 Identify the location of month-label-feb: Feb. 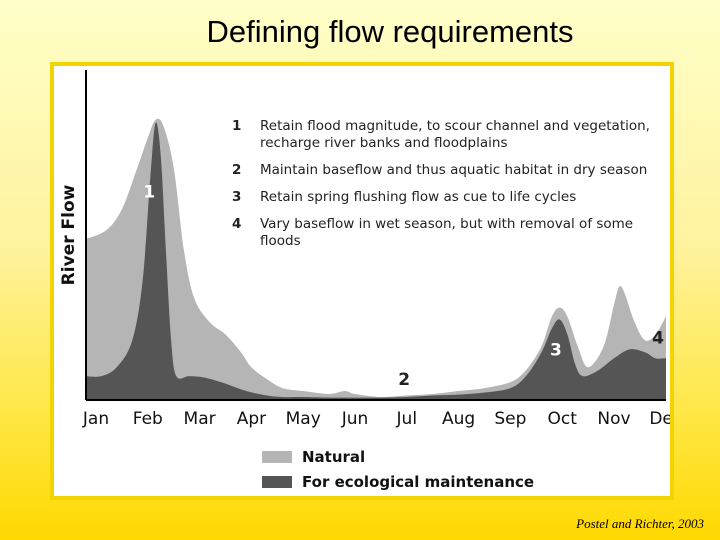
(148, 419).